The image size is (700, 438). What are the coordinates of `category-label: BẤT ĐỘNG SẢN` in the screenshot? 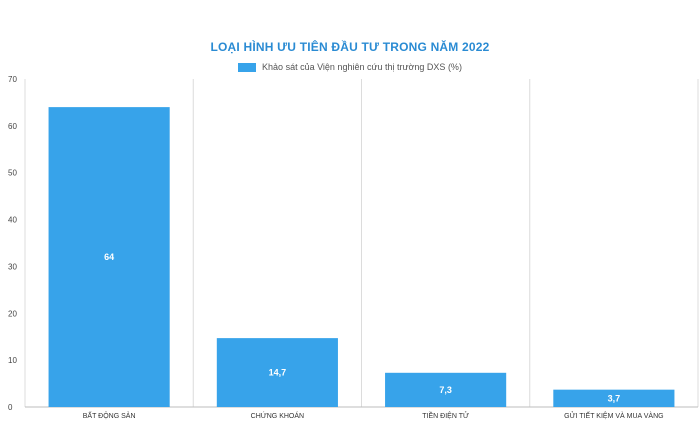 It's located at (109, 415).